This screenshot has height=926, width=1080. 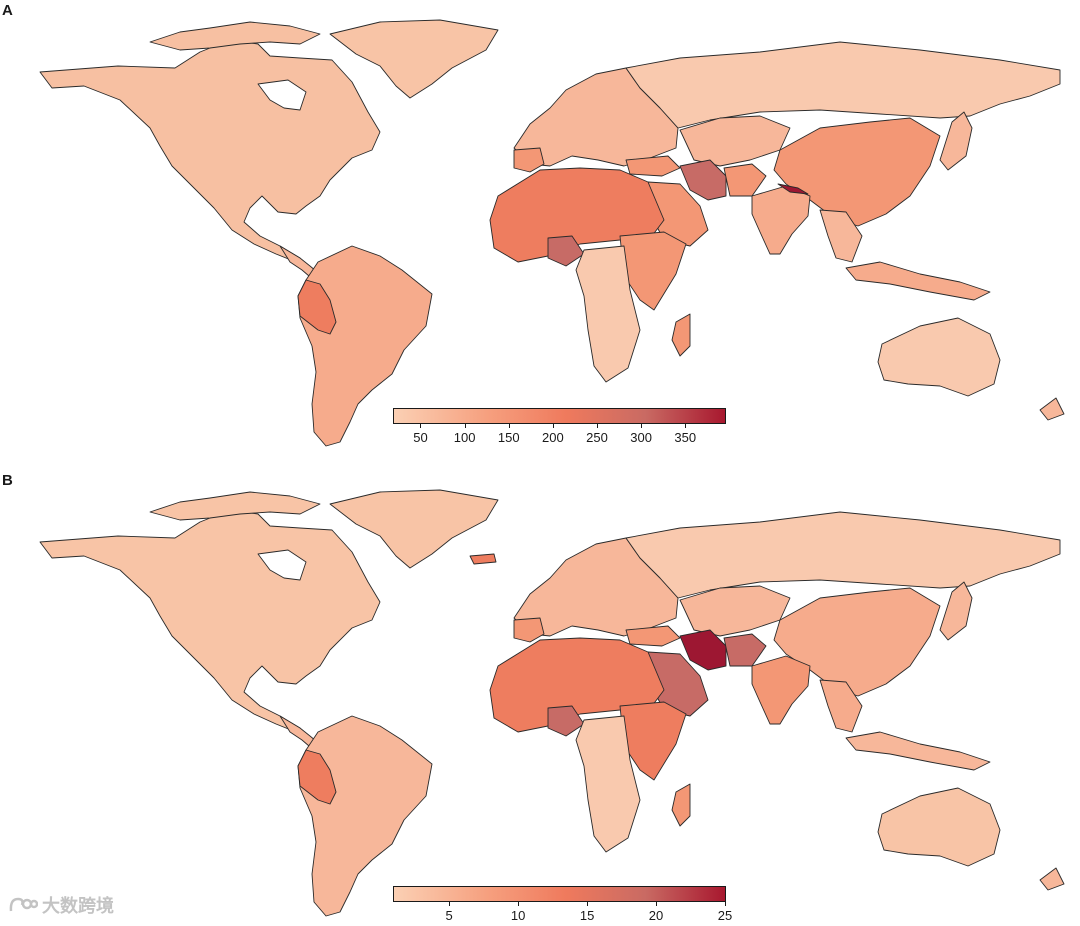 I want to click on legend-tick-label-a: 350, so click(x=685, y=437).